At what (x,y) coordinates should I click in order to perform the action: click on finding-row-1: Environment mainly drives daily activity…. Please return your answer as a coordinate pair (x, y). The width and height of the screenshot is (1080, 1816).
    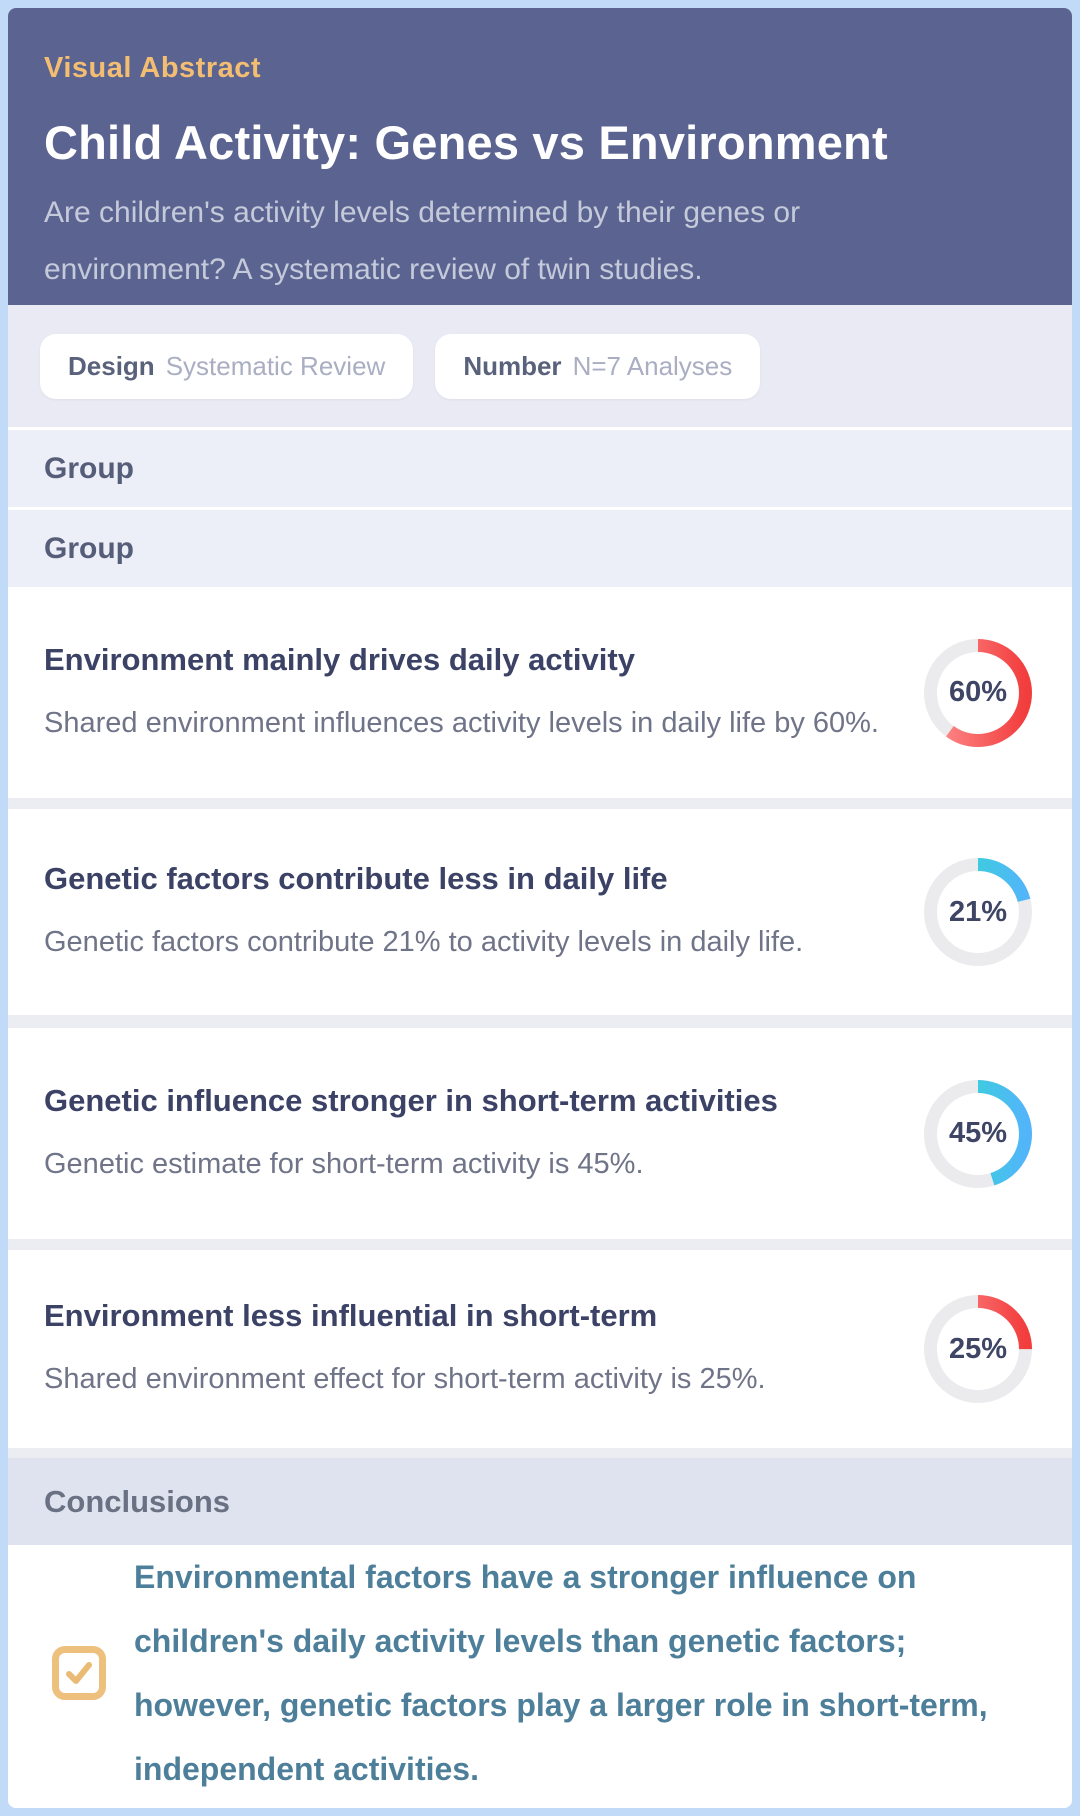
    Looking at the image, I should click on (540, 692).